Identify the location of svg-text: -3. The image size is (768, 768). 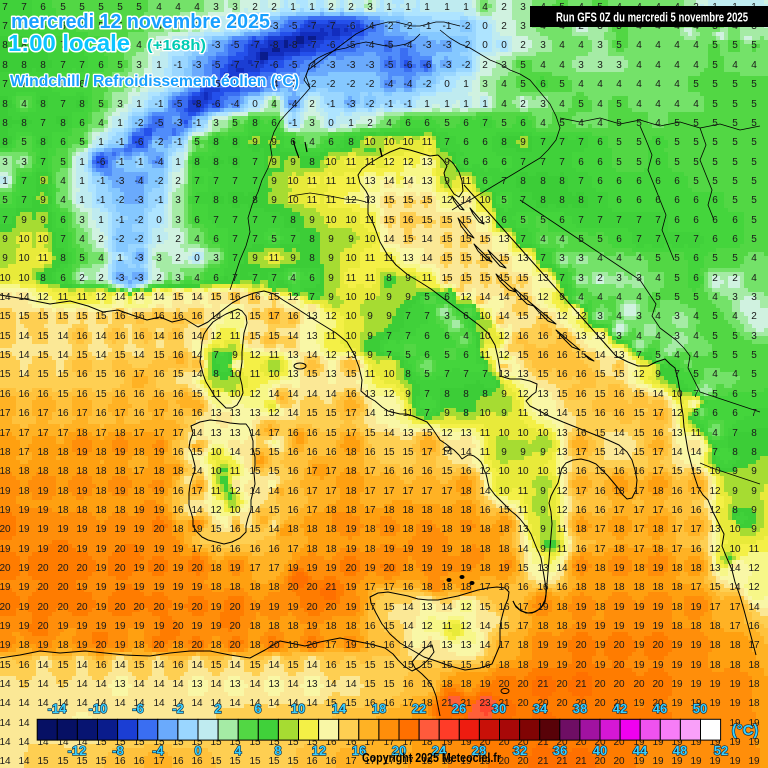
(139, 278).